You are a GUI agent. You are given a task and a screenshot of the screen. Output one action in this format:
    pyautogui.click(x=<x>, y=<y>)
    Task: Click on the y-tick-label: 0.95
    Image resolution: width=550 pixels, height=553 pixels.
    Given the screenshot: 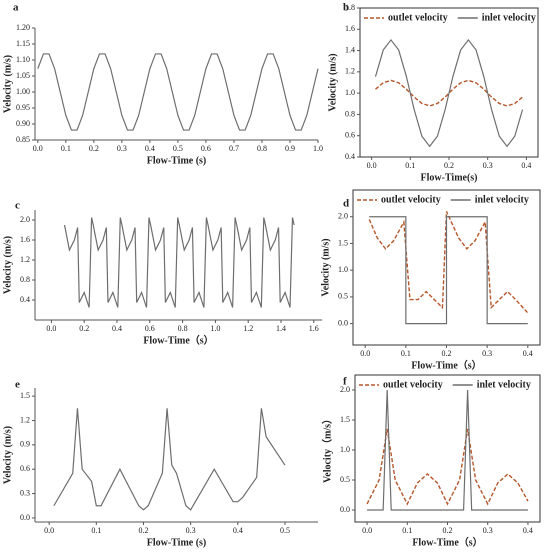 What is the action you would take?
    pyautogui.click(x=23, y=107)
    